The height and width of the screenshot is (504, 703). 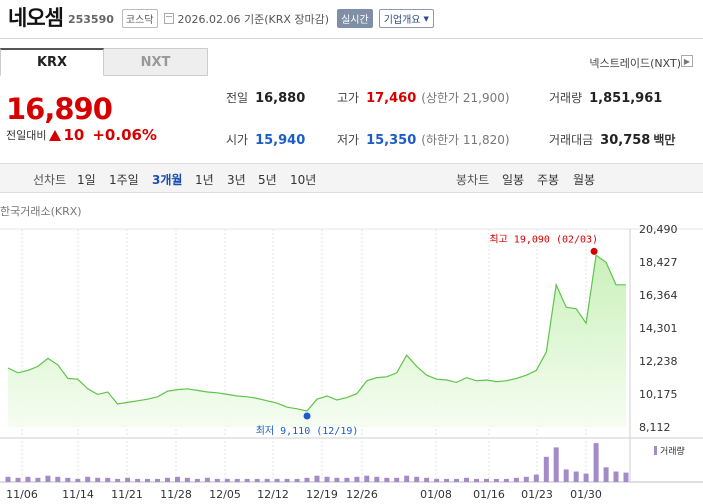 I want to click on candle-daily: 일봉, so click(x=513, y=180).